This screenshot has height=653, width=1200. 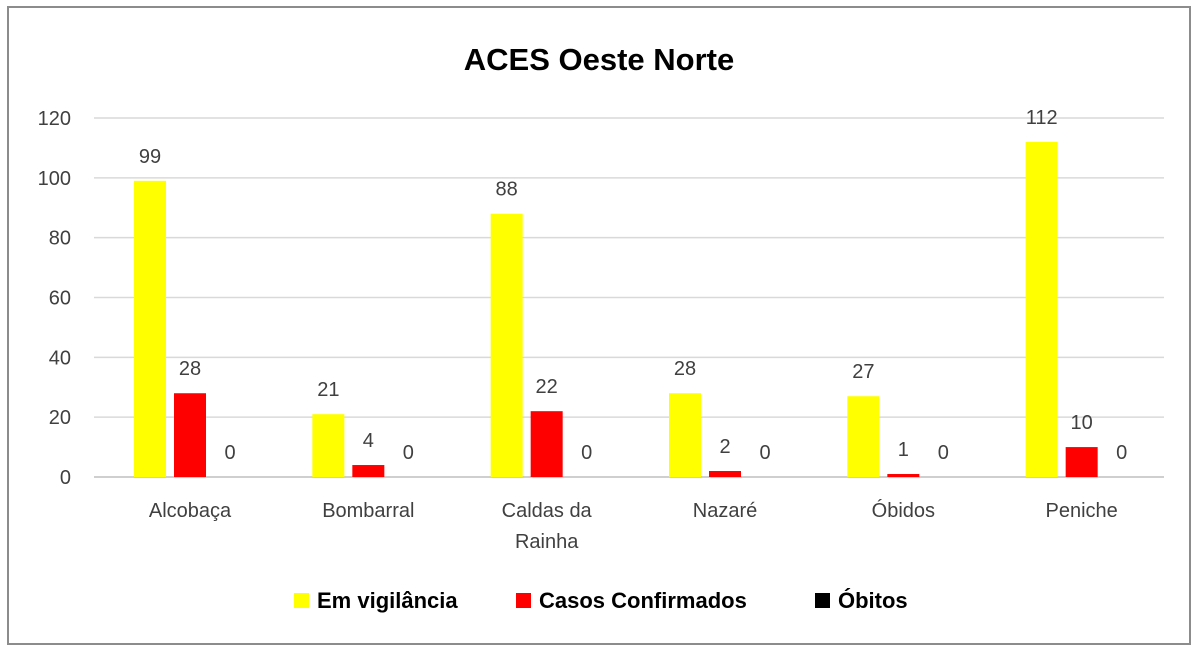 What do you see at coordinates (873, 600) in the screenshot?
I see `legend-label: Óbitos` at bounding box center [873, 600].